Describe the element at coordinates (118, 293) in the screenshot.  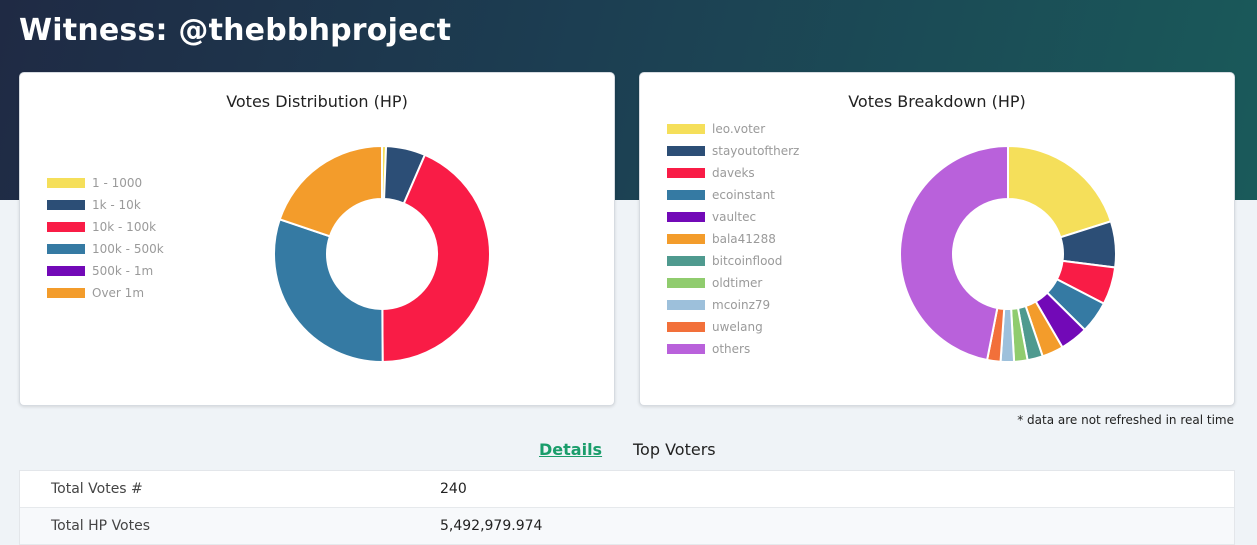
I see `legend-label: Over 1m` at that location.